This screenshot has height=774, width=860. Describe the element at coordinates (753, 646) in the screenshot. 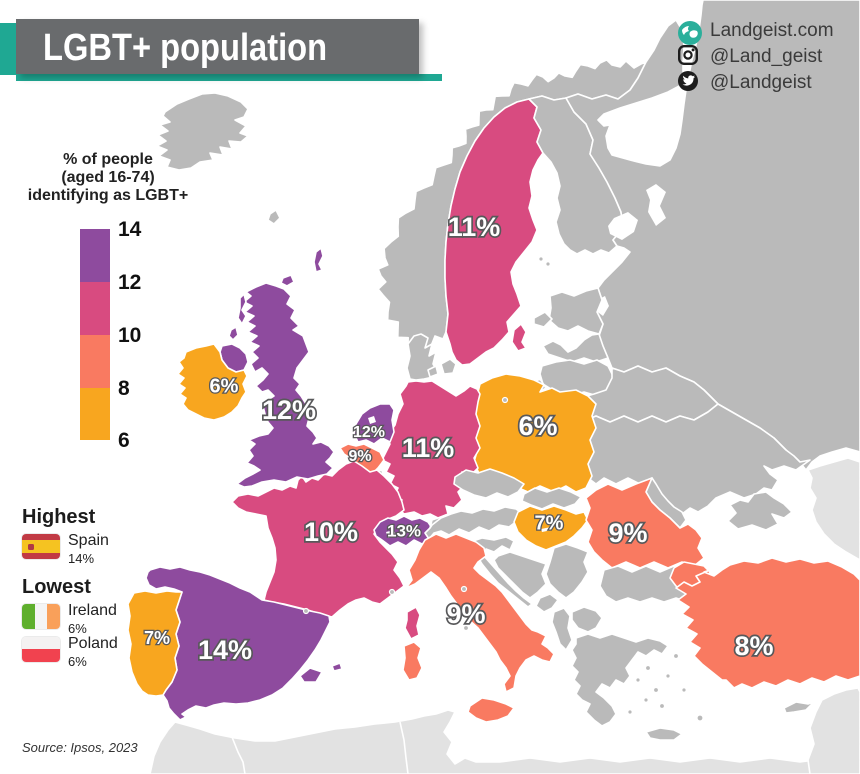

I see `svg-text: 8%` at that location.